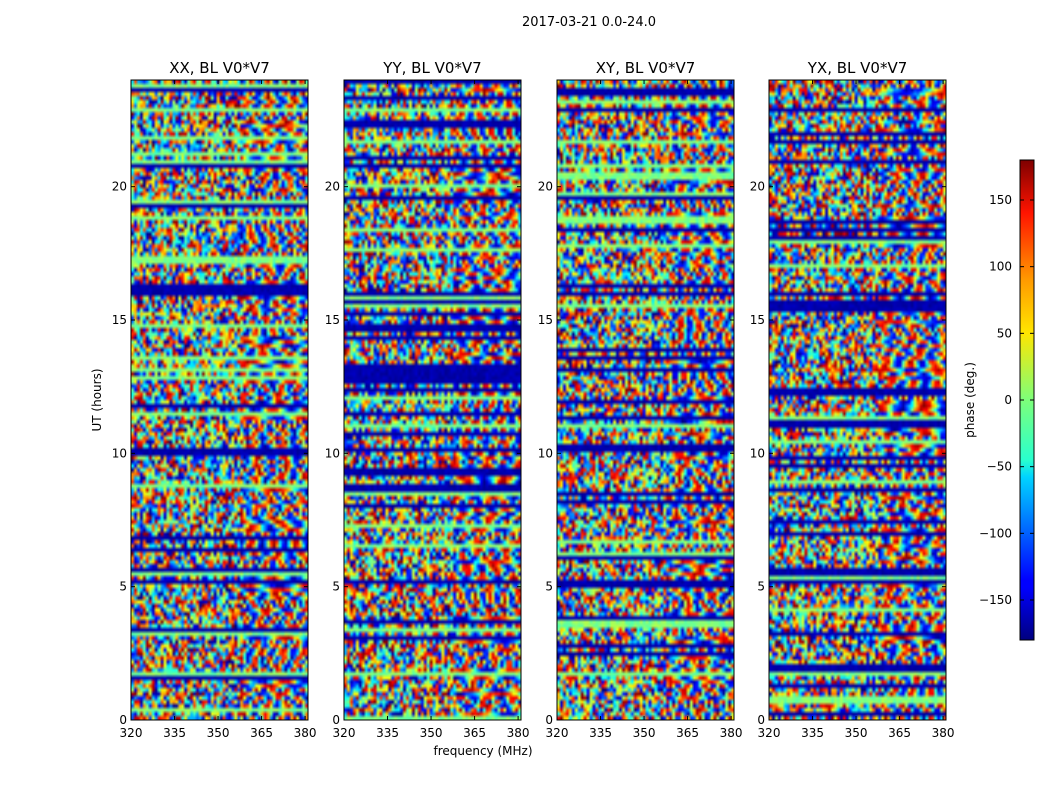  What do you see at coordinates (995, 533) in the screenshot?
I see `colorbar-tick-label: −100` at bounding box center [995, 533].